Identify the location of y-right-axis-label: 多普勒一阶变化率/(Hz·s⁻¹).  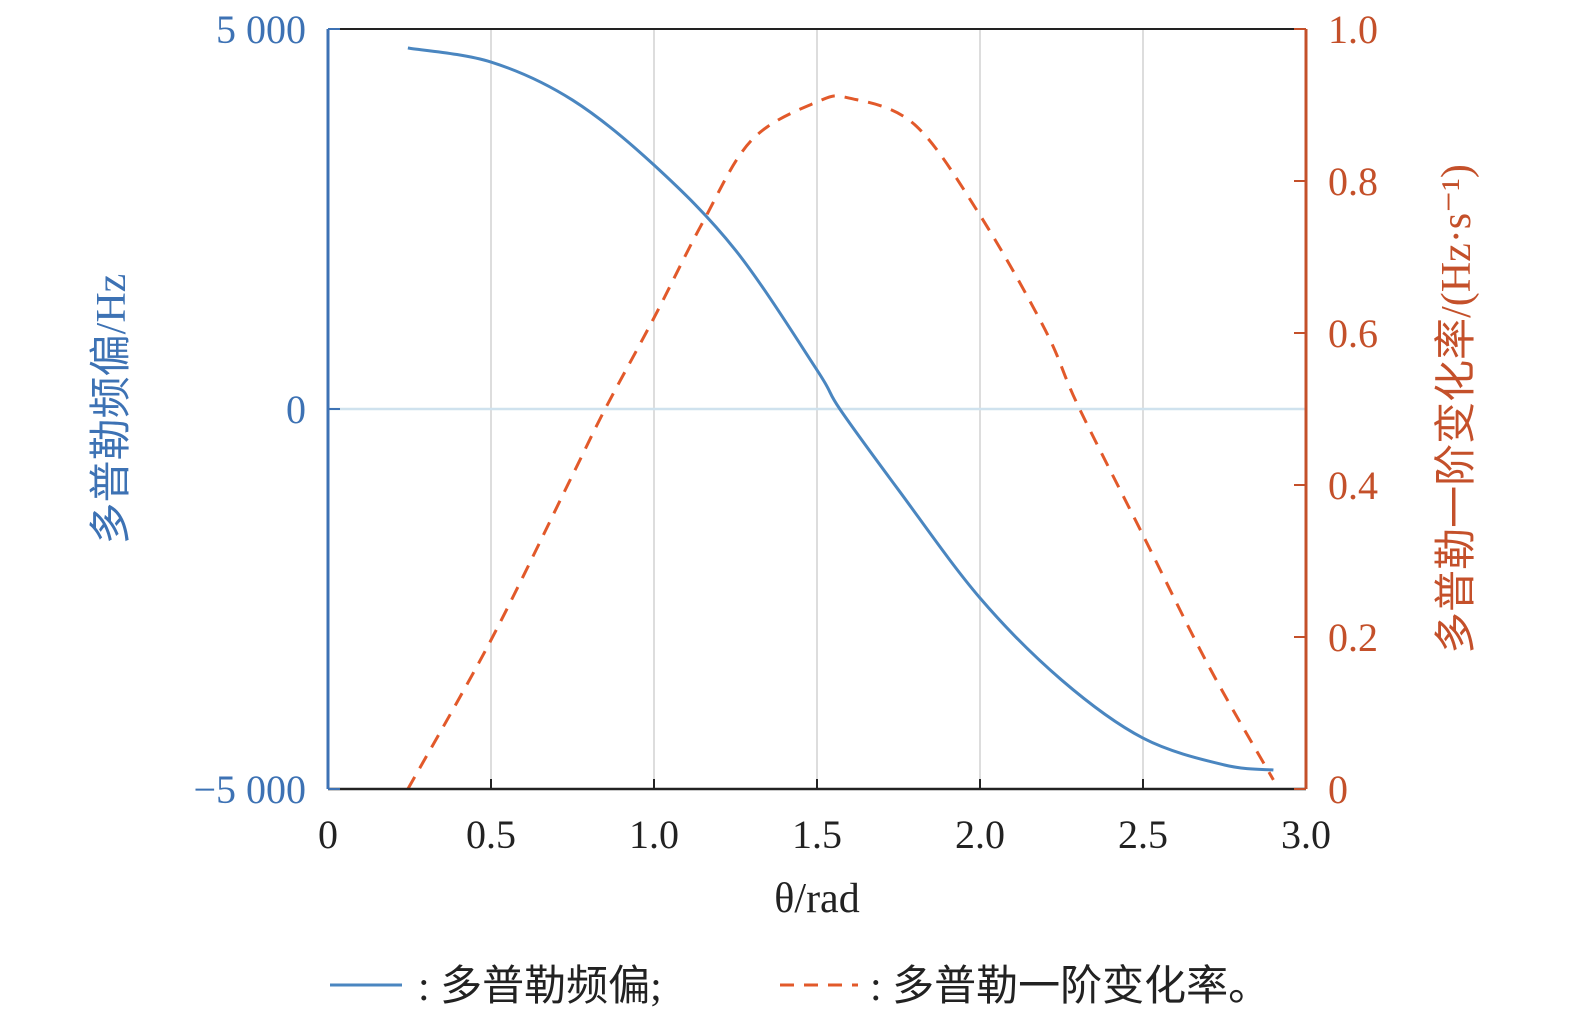
(1456, 409).